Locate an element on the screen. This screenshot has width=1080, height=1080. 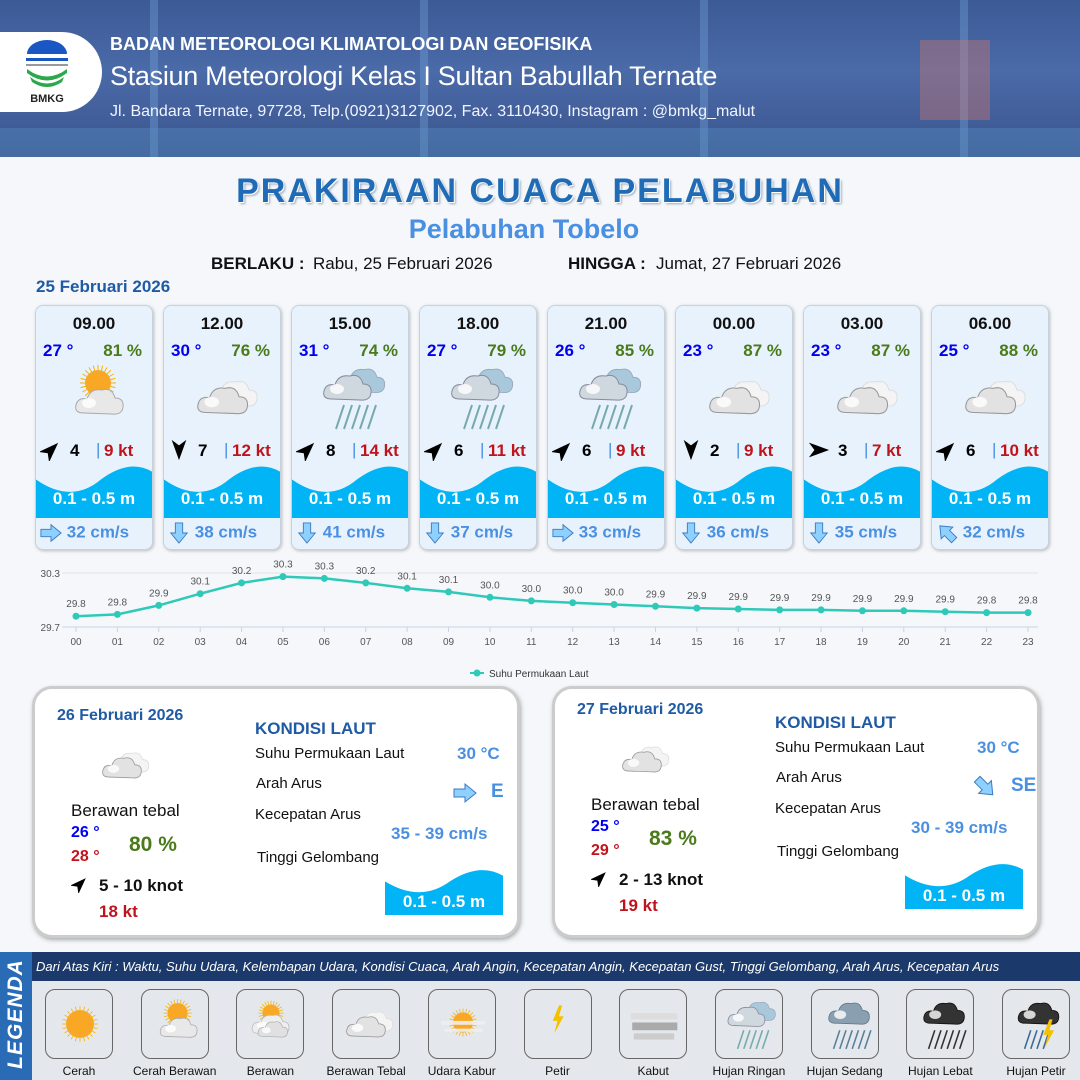
wind-info: 6 | 11 kt is located at coordinates (479, 451).